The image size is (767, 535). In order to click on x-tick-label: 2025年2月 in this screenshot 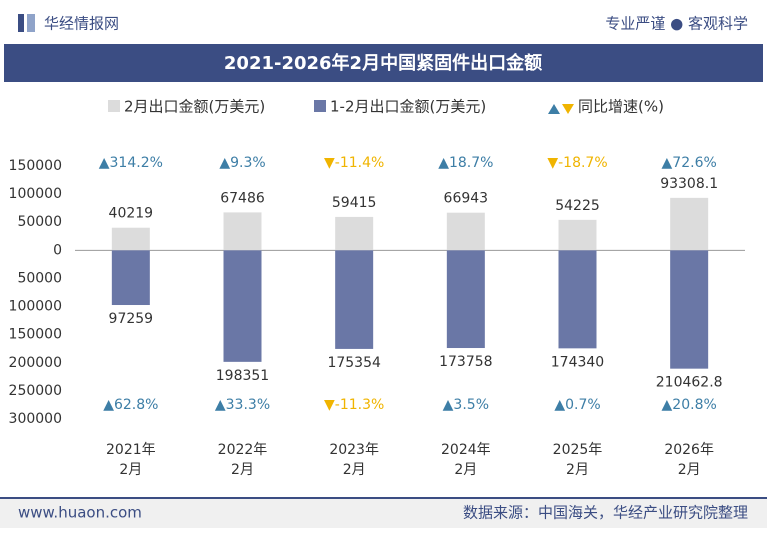, I will do `click(577, 460)`.